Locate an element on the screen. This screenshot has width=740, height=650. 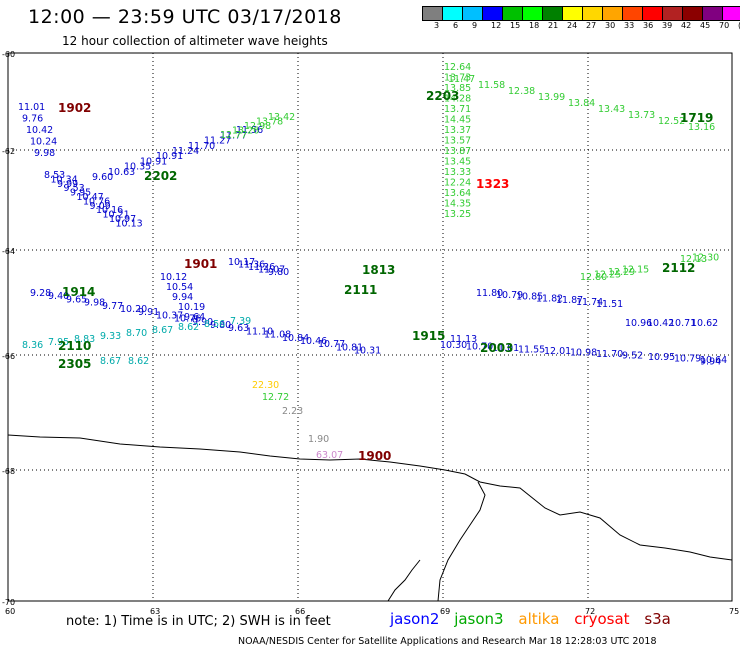
coastline-inlet is located at coordinates (461, 541).